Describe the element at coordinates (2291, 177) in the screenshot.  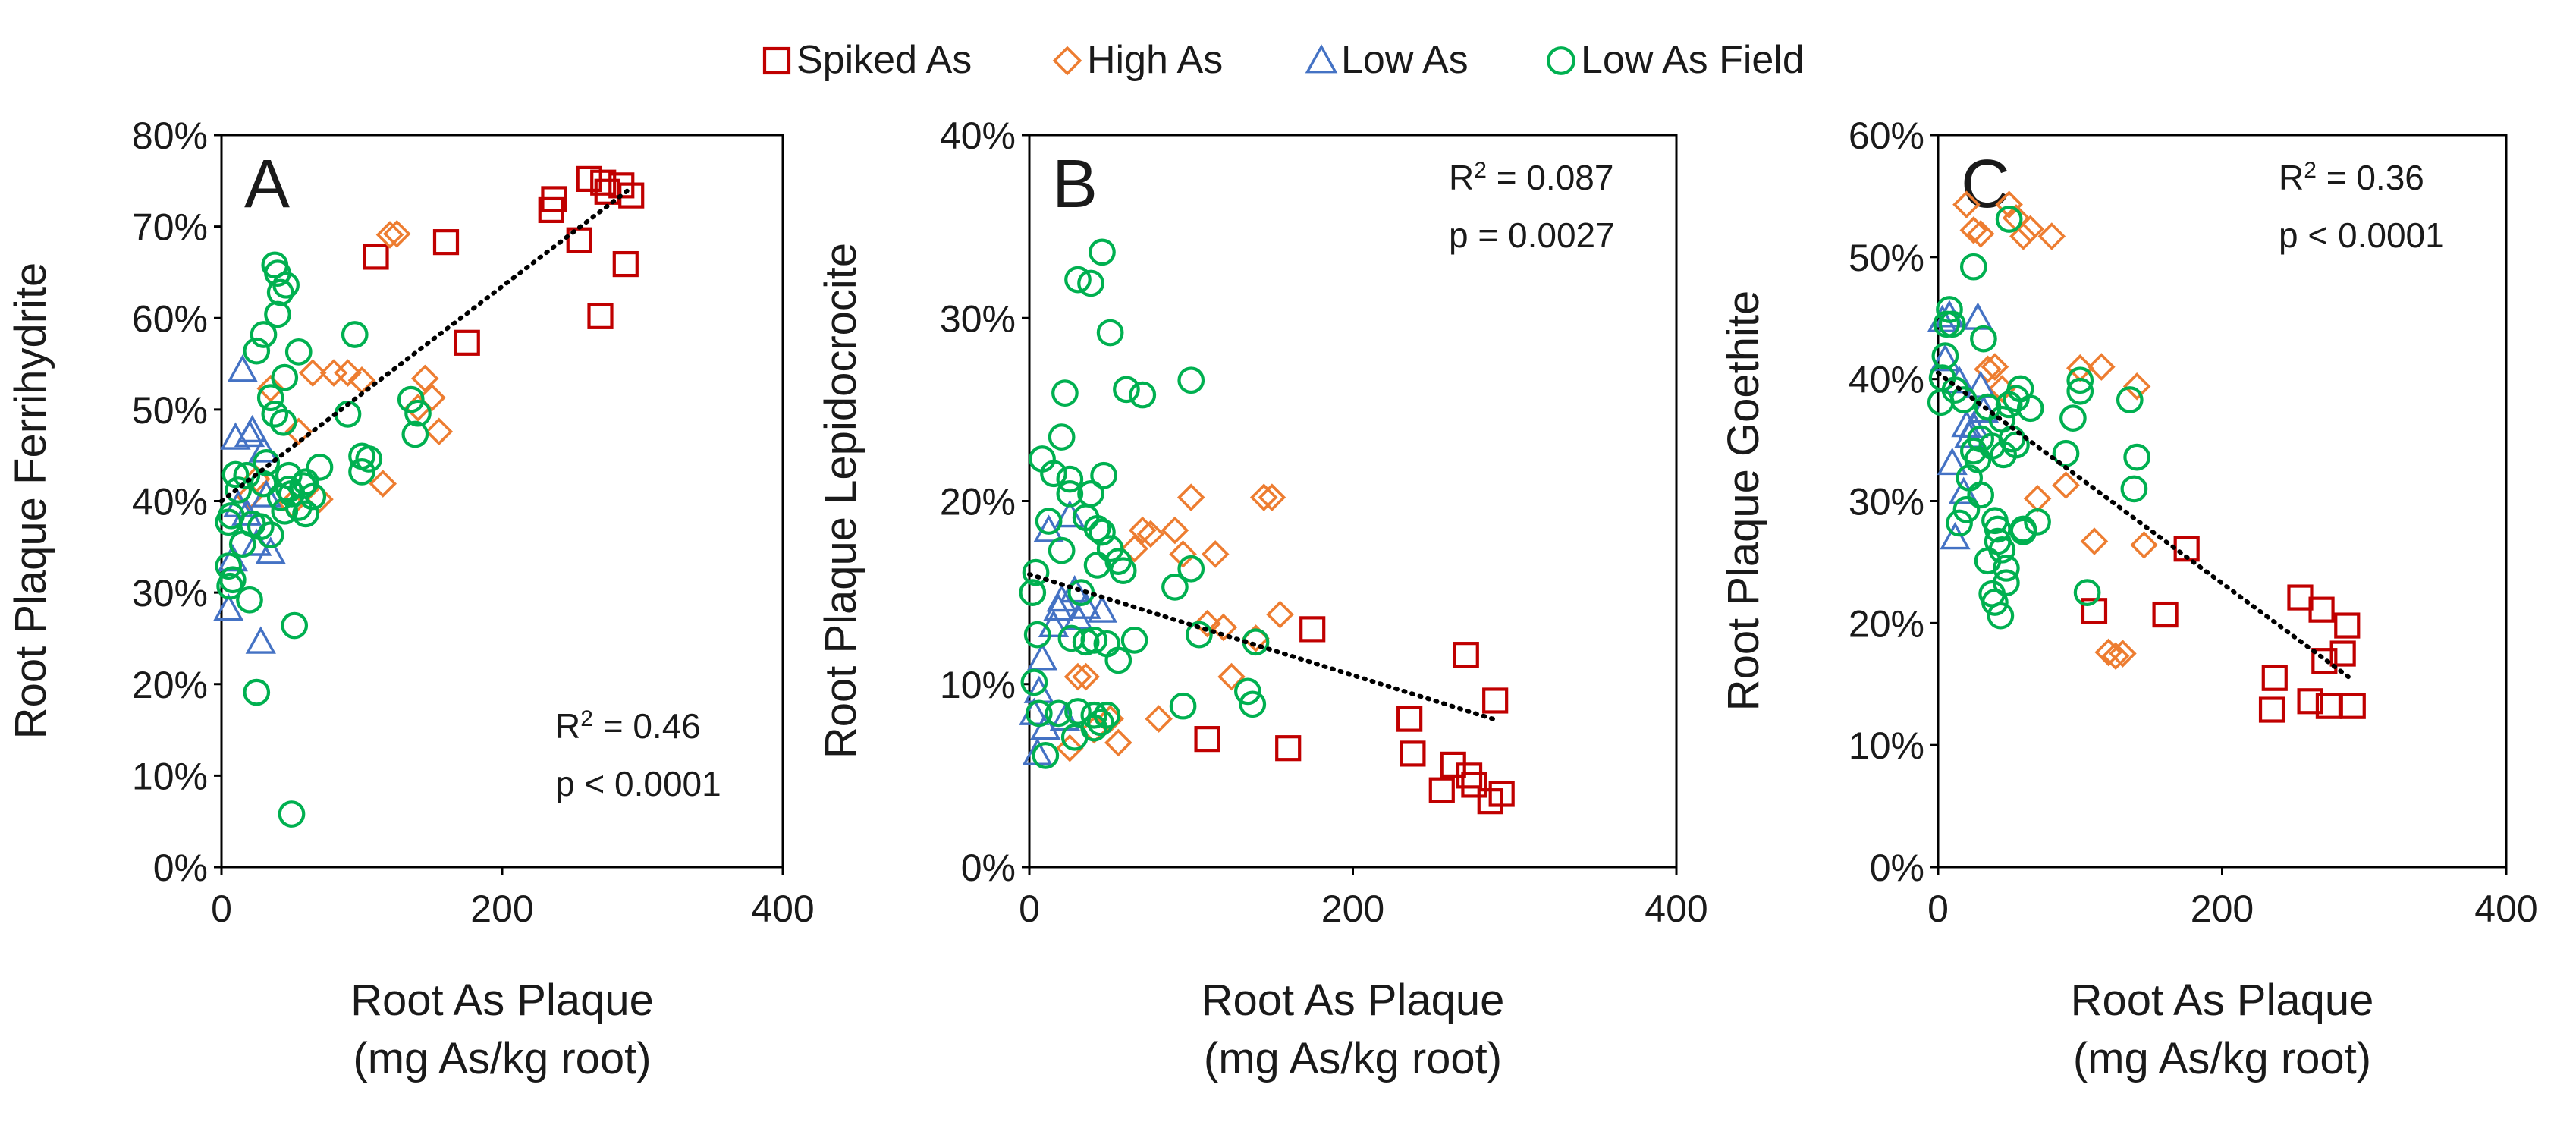
I see `r-squared-prefix: R` at that location.